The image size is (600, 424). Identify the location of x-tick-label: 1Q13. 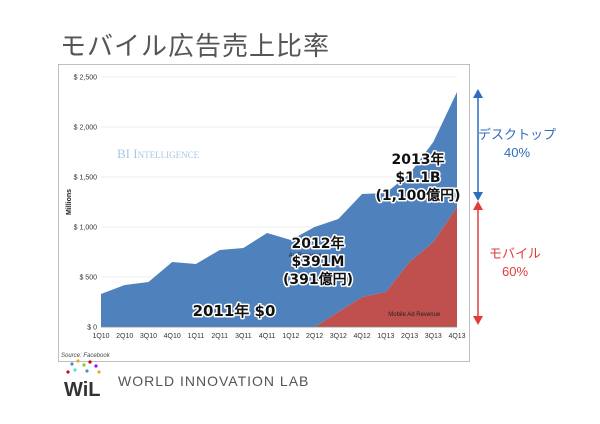
(385, 336).